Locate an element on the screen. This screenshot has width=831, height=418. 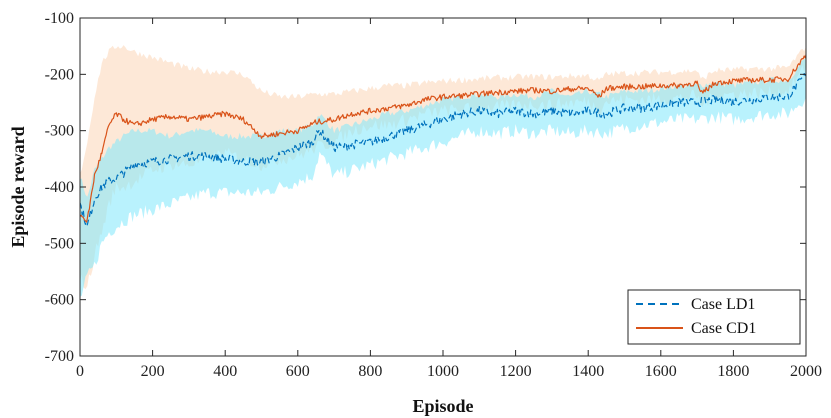
x-tick-label: 200 is located at coordinates (153, 371).